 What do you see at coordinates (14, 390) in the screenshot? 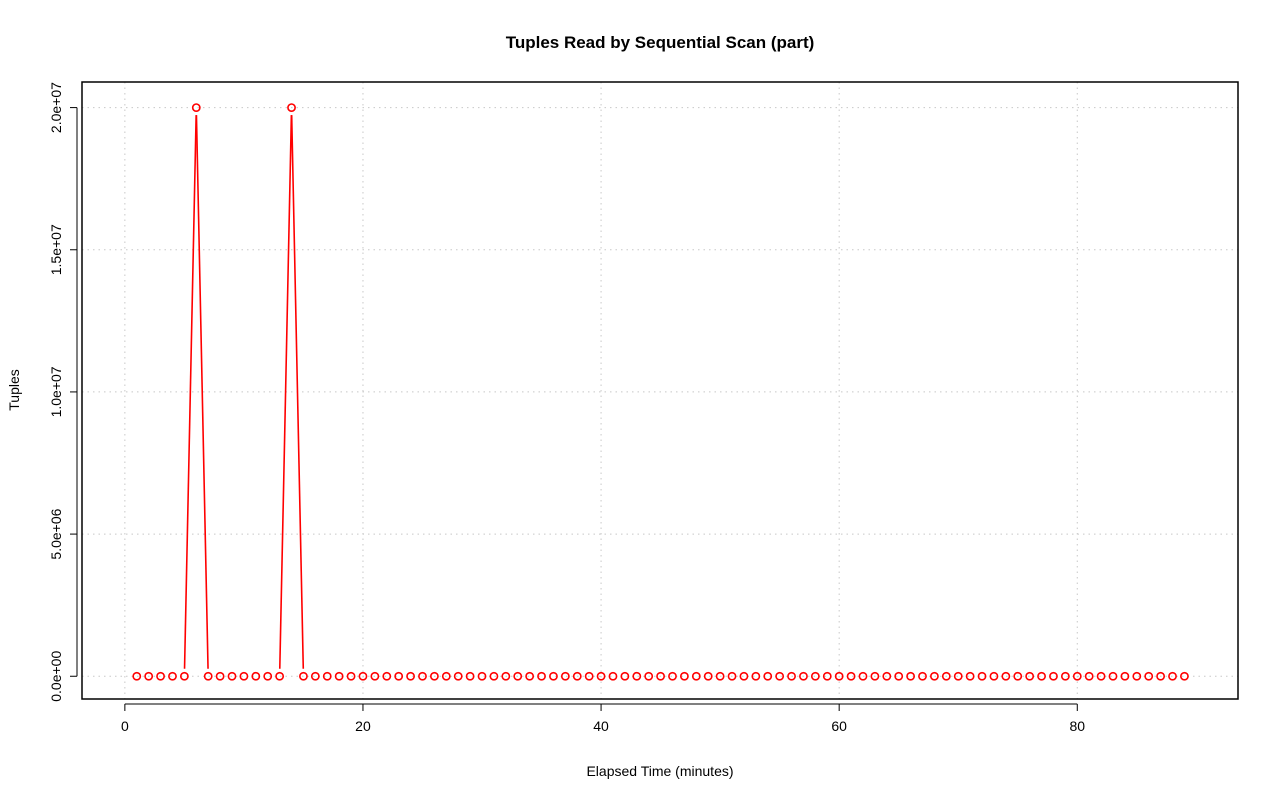
I see `y-axis-label: Tuples` at bounding box center [14, 390].